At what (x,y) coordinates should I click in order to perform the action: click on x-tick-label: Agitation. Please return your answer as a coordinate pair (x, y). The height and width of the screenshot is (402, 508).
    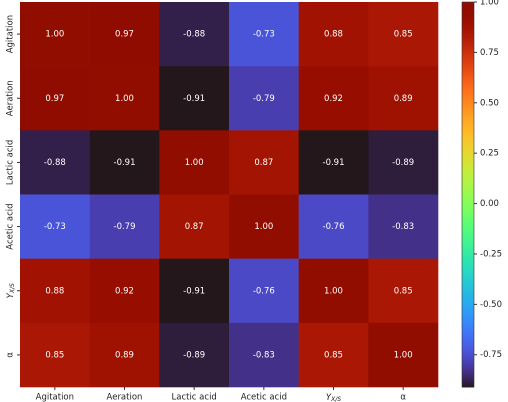
    Looking at the image, I should click on (55, 397).